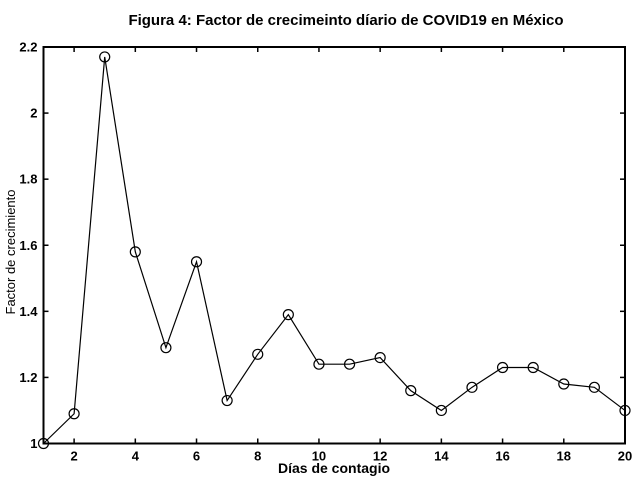  What do you see at coordinates (564, 456) in the screenshot?
I see `x-tick-label: 18` at bounding box center [564, 456].